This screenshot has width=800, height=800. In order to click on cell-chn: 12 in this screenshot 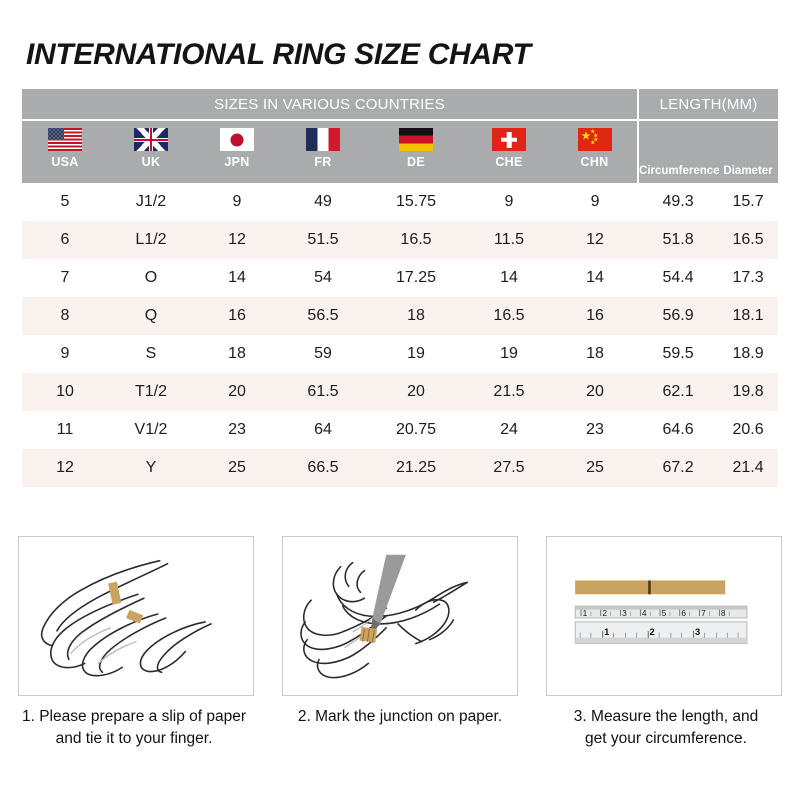, I will do `click(595, 240)`.